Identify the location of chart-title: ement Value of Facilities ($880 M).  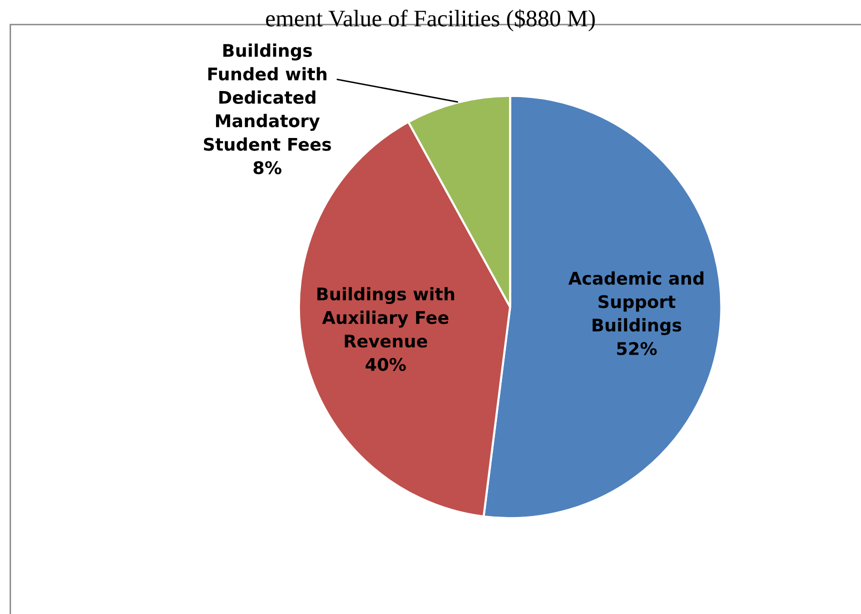
(430, 20).